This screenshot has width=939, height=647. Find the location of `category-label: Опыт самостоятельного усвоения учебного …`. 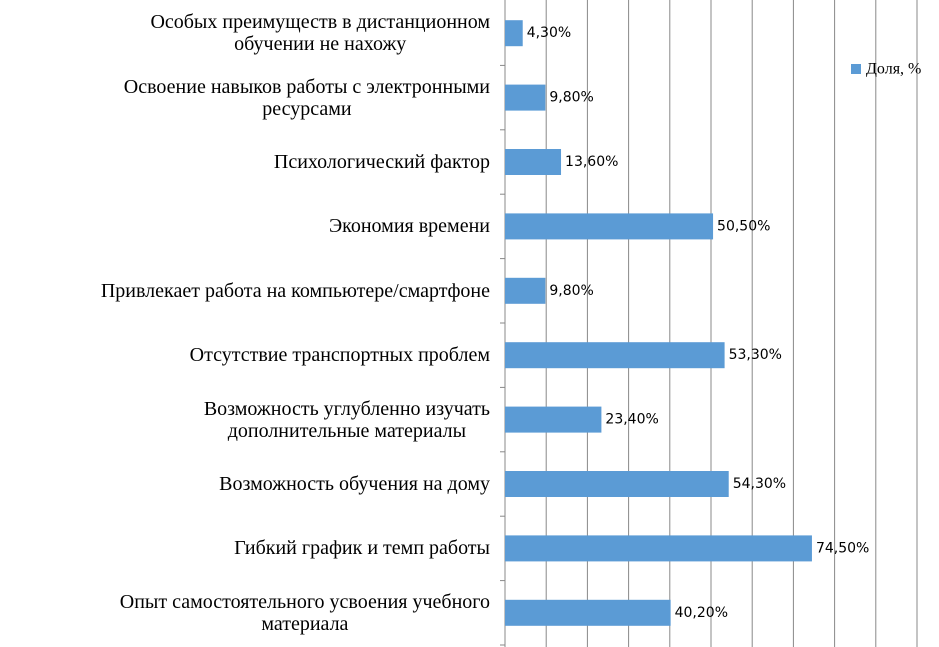

category-label: Опыт самостоятельного усвоения учебного … is located at coordinates (304, 612).